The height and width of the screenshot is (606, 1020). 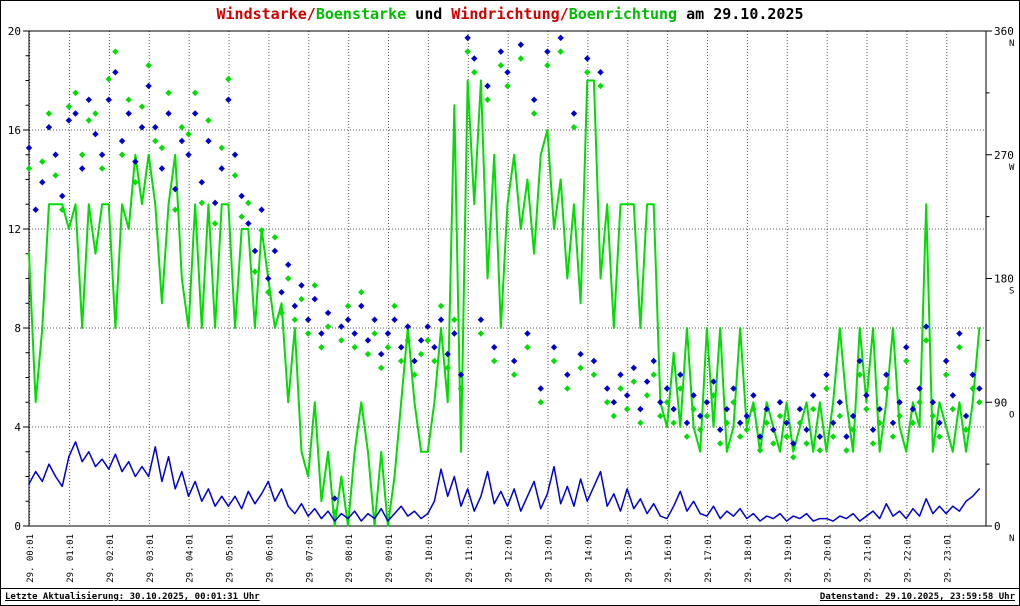 What do you see at coordinates (504, 481) in the screenshot?
I see `series-line-windstaerke` at bounding box center [504, 481].